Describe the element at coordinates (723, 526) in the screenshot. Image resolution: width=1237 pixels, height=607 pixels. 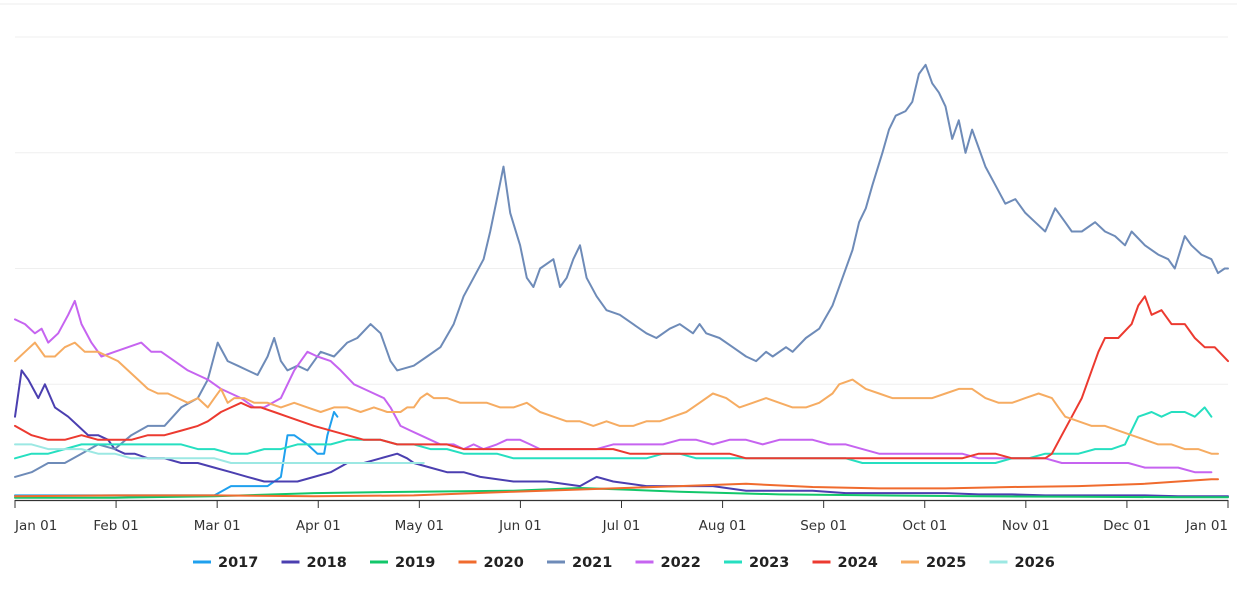
I see `x-tick-label: Aug 01` at that location.